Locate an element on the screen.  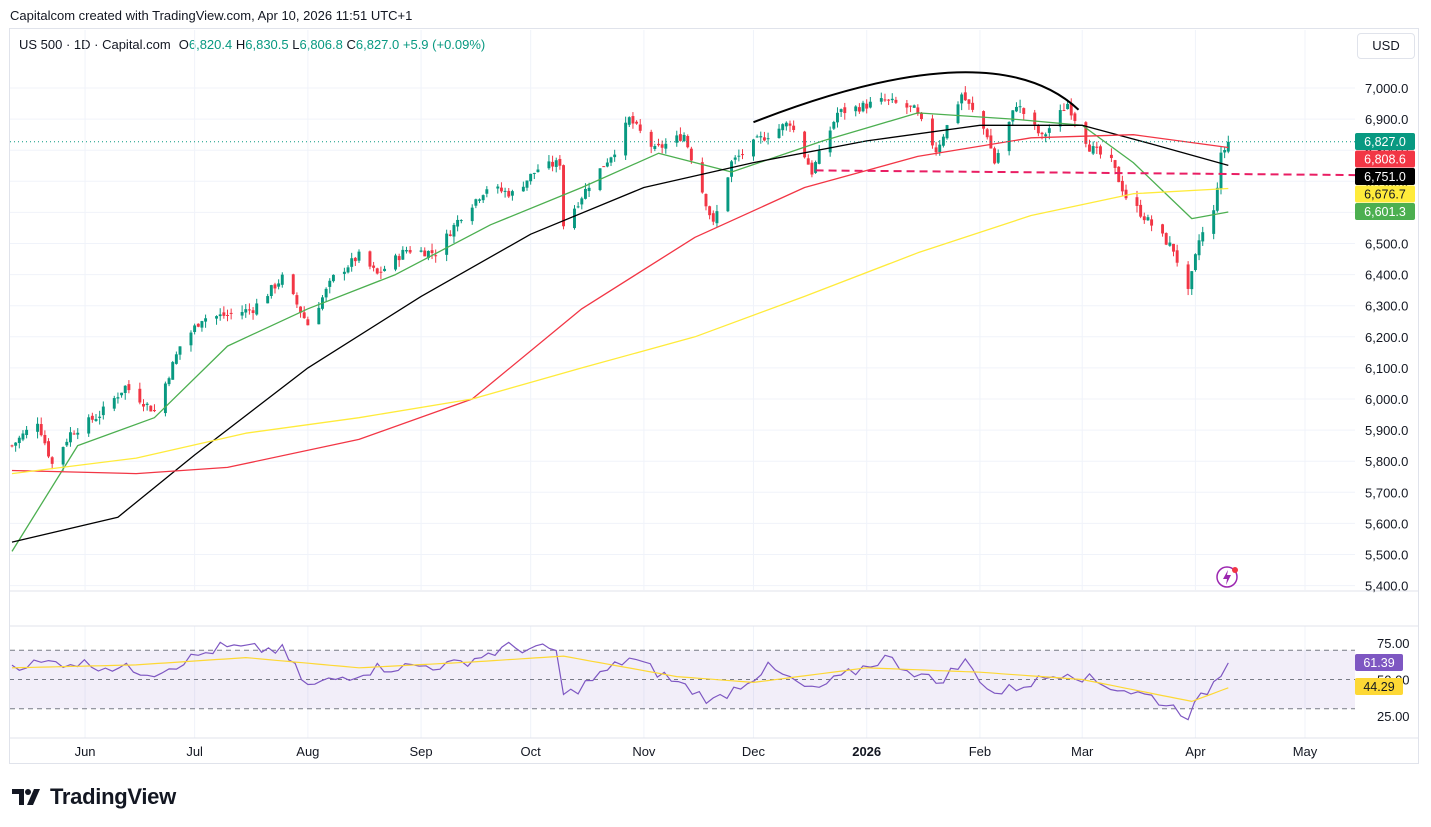
x-axis-tick-label: May is located at coordinates (1305, 751).